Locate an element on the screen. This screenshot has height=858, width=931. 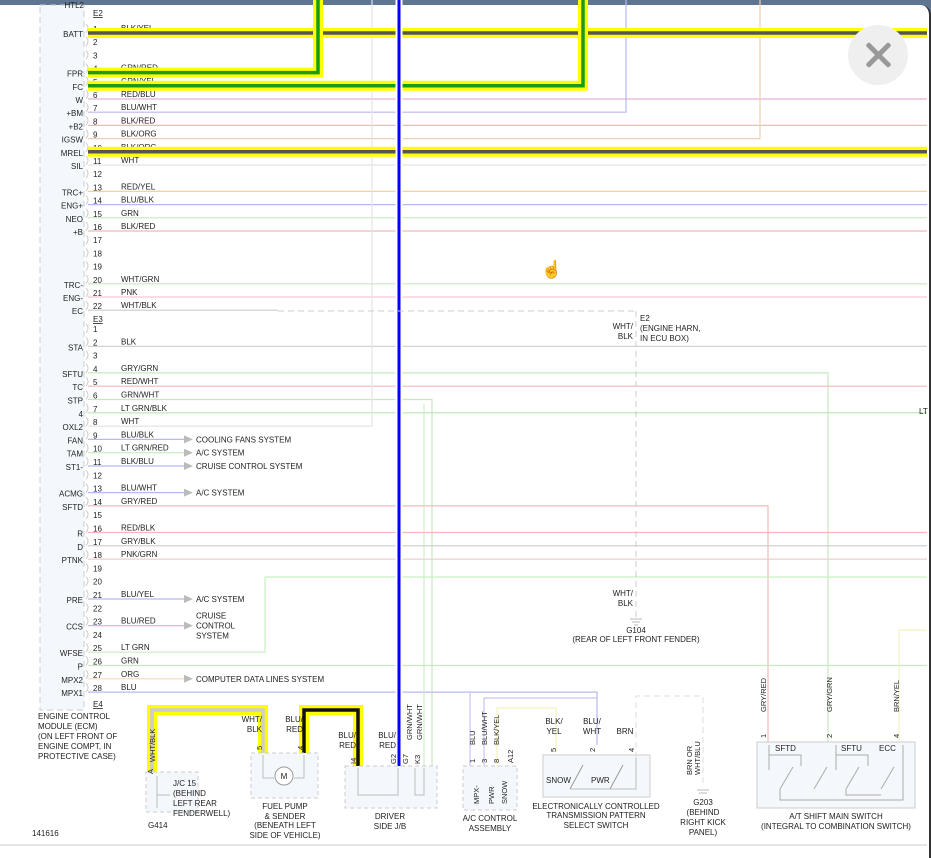
pin-function-label: TRC- is located at coordinates (73, 285).